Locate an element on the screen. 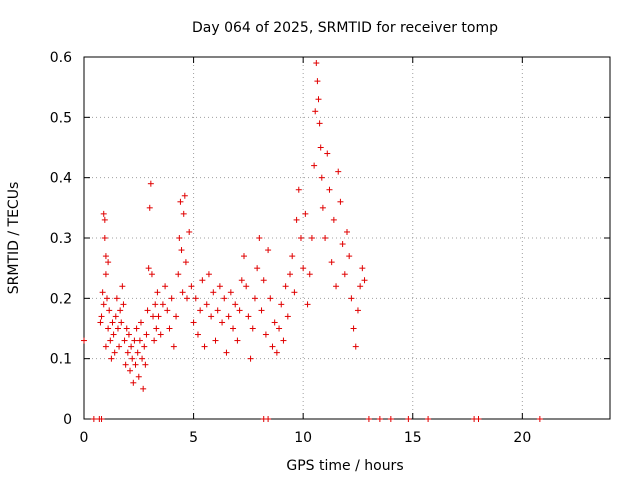 This screenshot has height=480, width=640. y-tick-label: 0.3 is located at coordinates (61, 239).